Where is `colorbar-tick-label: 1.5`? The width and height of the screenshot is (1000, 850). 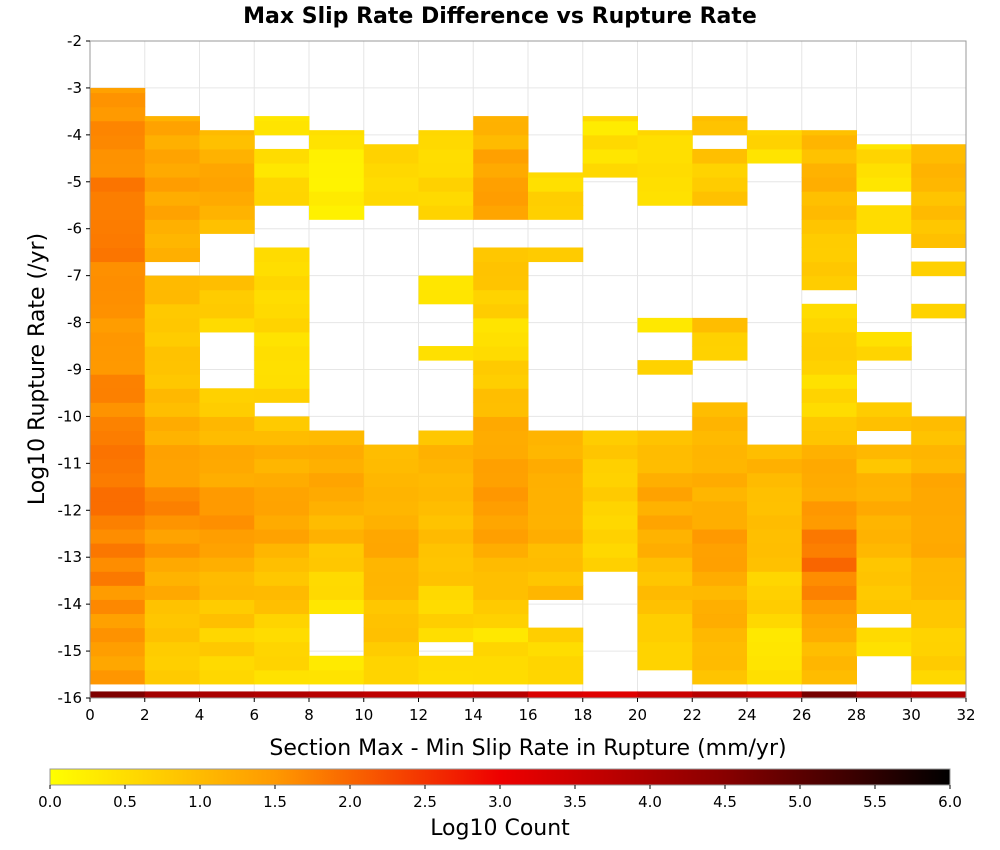
colorbar-tick-label: 1.5 is located at coordinates (275, 802).